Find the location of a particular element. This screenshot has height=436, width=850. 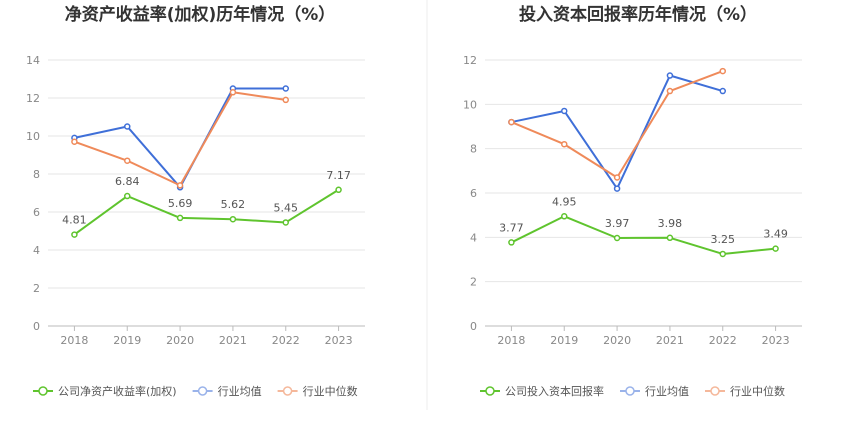

chart2-series-avg-line is located at coordinates (617, 132).